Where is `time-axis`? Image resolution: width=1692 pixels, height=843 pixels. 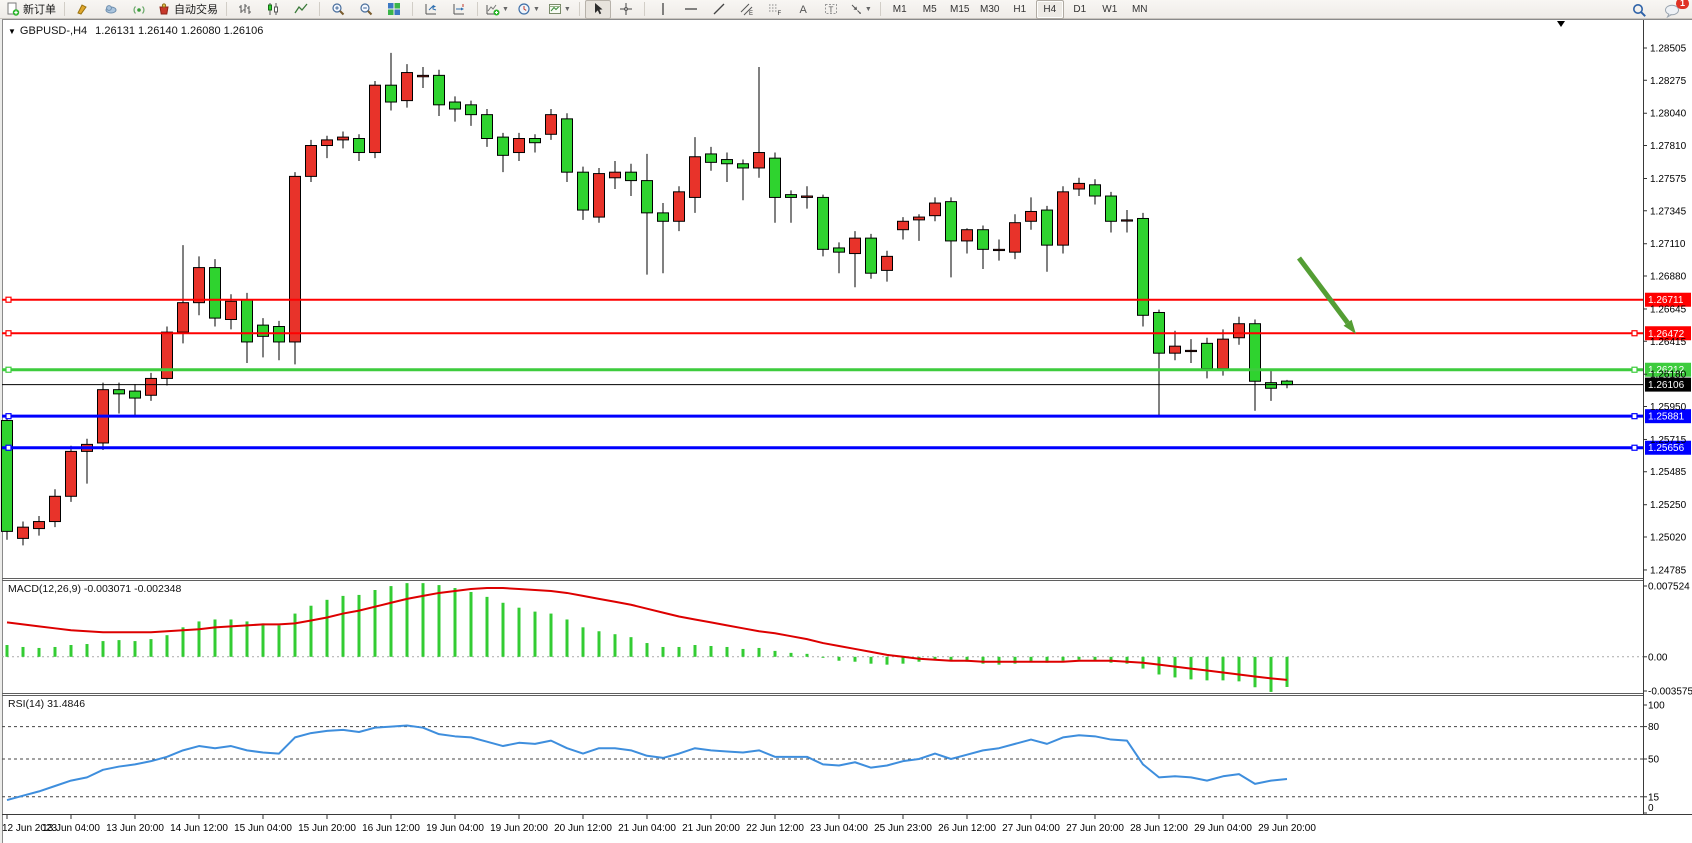
time-axis is located at coordinates (822, 829).